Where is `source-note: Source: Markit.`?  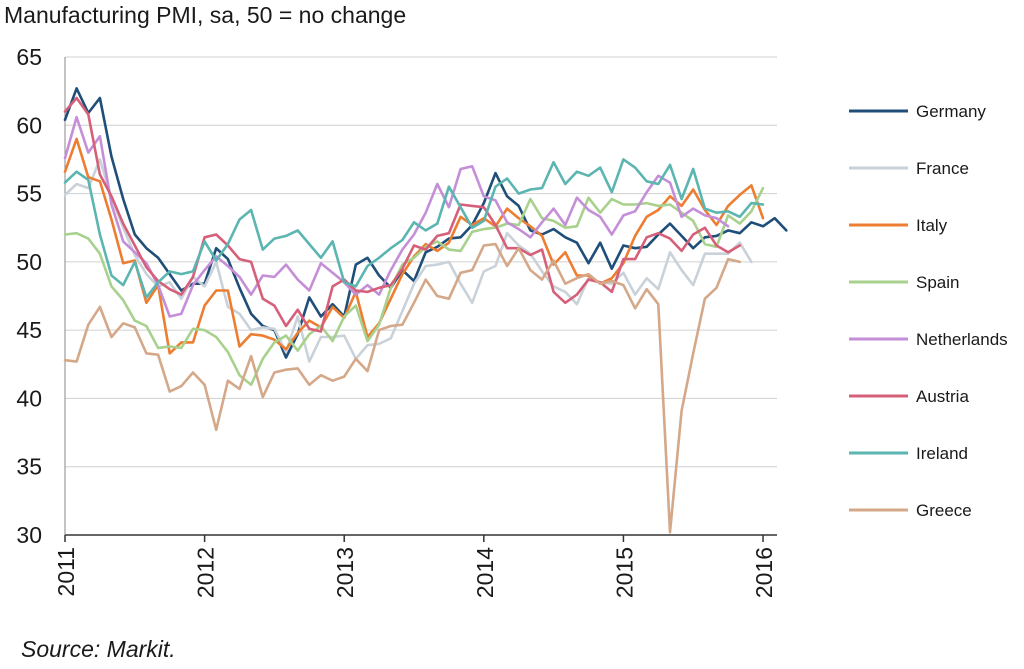 source-note: Source: Markit. is located at coordinates (98, 649).